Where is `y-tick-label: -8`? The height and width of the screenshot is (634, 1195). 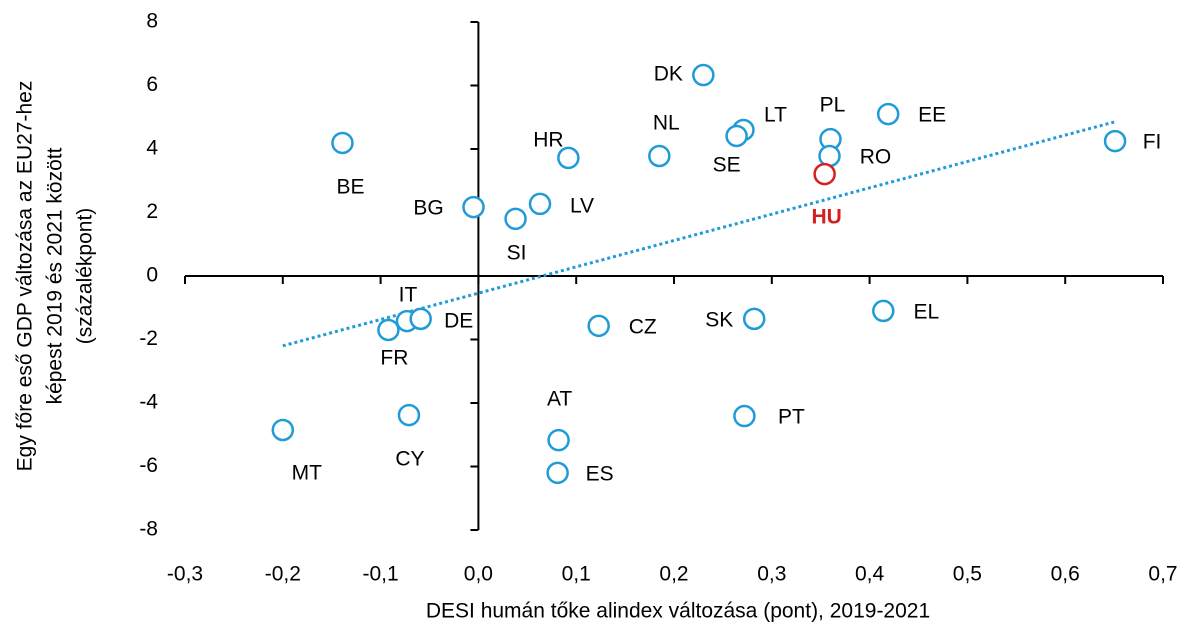 y-tick-label: -8 is located at coordinates (148, 529).